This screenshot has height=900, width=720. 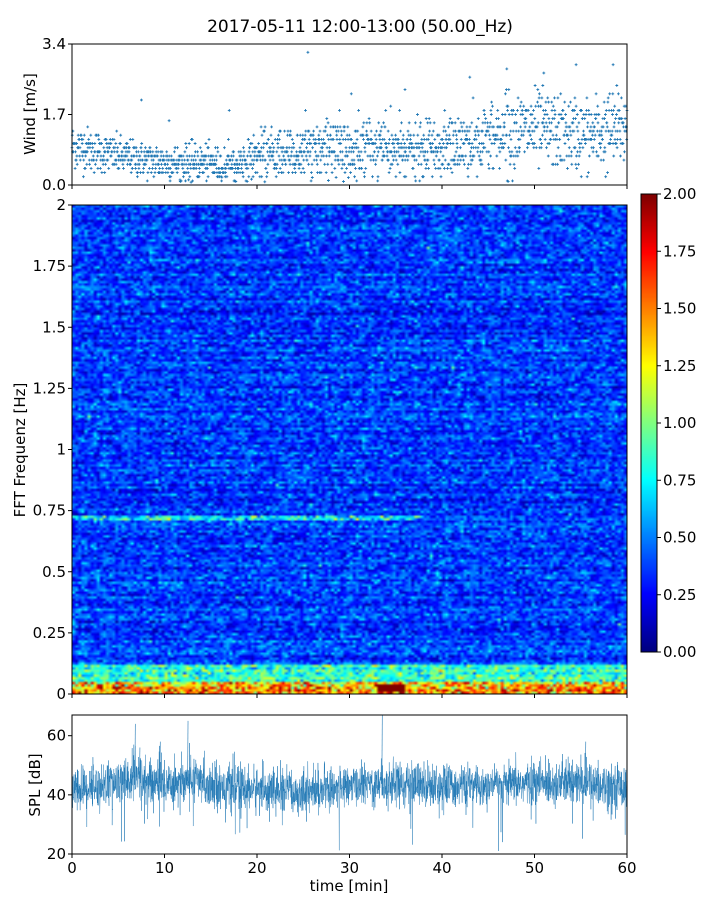 I want to click on spl-x-tick-label: 60, so click(x=626, y=868).